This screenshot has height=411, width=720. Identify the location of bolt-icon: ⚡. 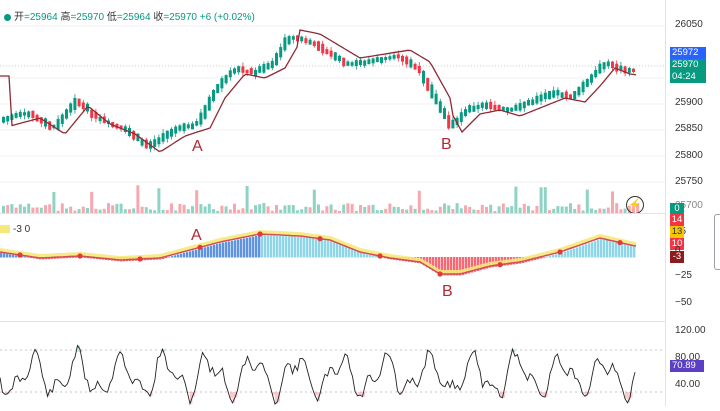
(635, 205).